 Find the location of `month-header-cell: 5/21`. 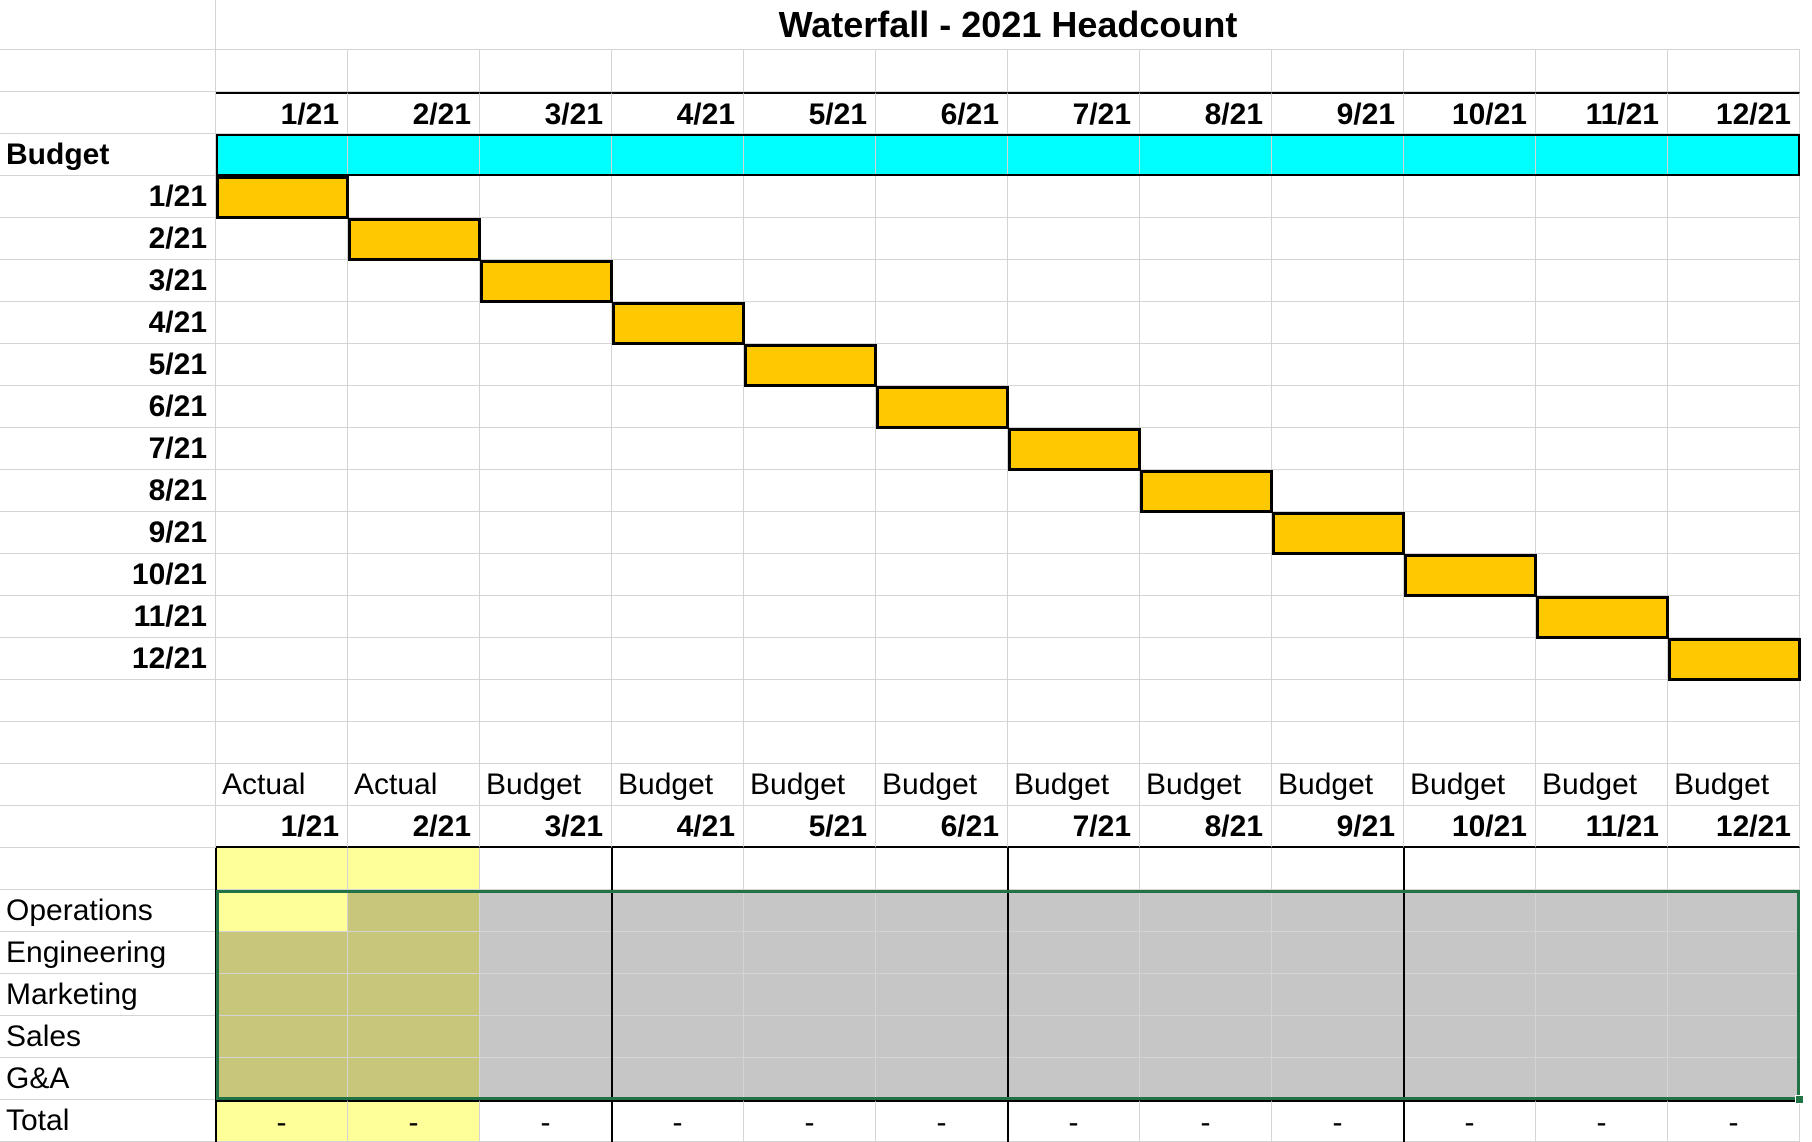

month-header-cell: 5/21 is located at coordinates (810, 113).